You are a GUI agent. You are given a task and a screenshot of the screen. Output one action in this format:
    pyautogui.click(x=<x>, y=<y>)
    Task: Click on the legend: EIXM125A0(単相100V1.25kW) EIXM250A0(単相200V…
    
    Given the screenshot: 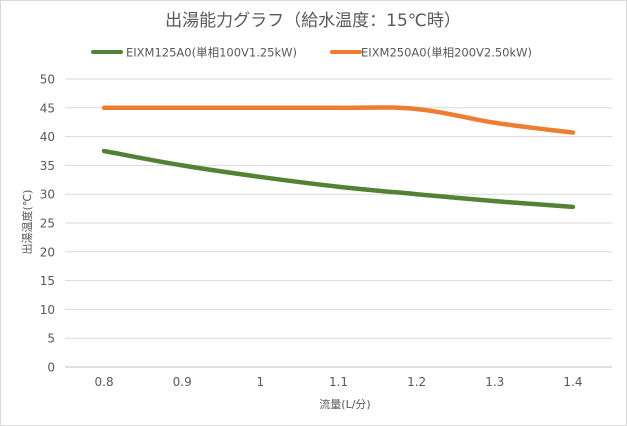 What is the action you would take?
    pyautogui.click(x=311, y=53)
    